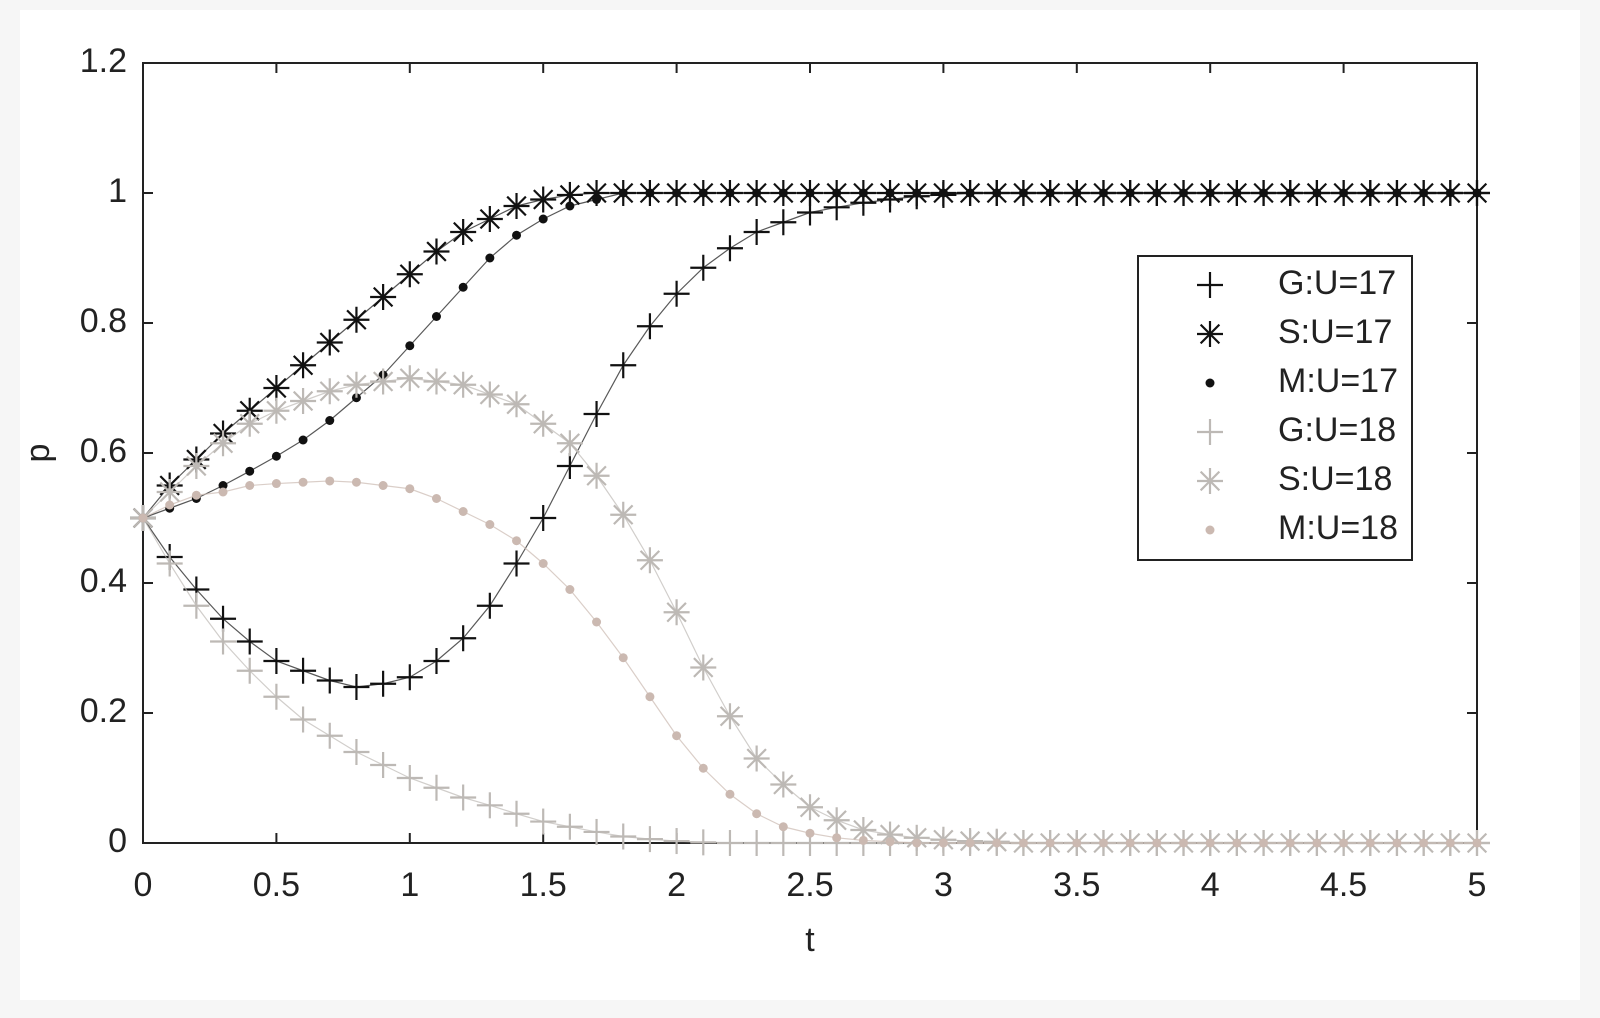  What do you see at coordinates (1338, 381) in the screenshot?
I see `legend-label: M:U=17` at bounding box center [1338, 381].